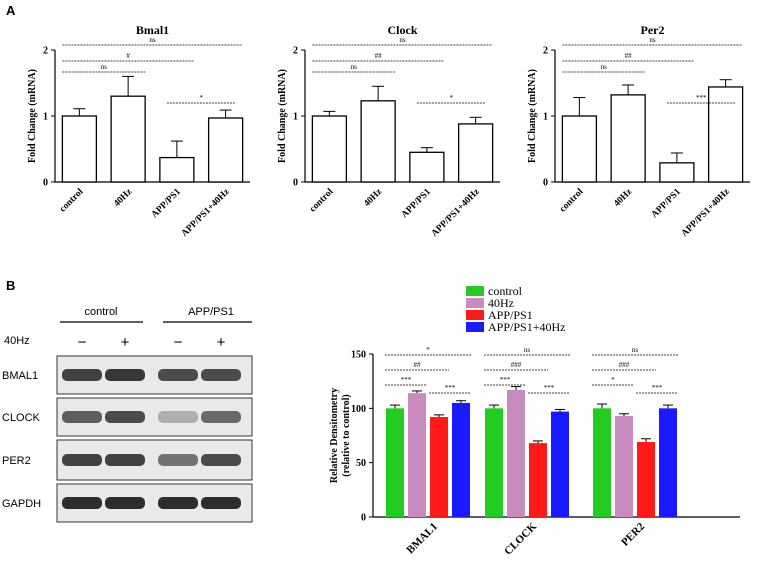  What do you see at coordinates (422, 539) in the screenshot?
I see `x-tick-label: BMAL1` at bounding box center [422, 539].